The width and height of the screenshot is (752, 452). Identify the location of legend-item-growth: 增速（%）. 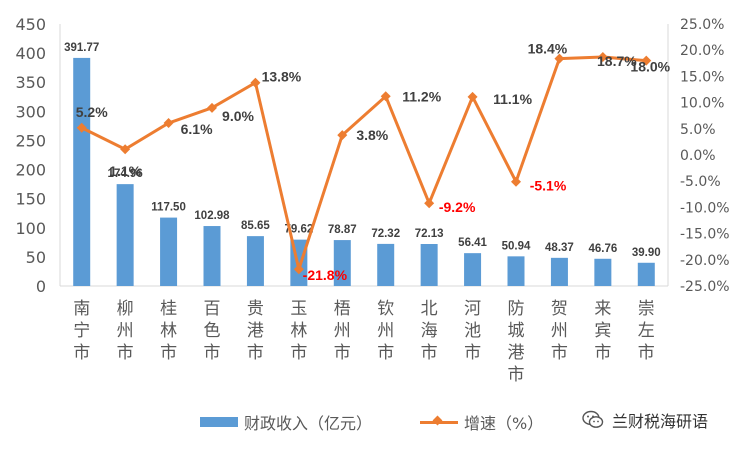
(481, 422).